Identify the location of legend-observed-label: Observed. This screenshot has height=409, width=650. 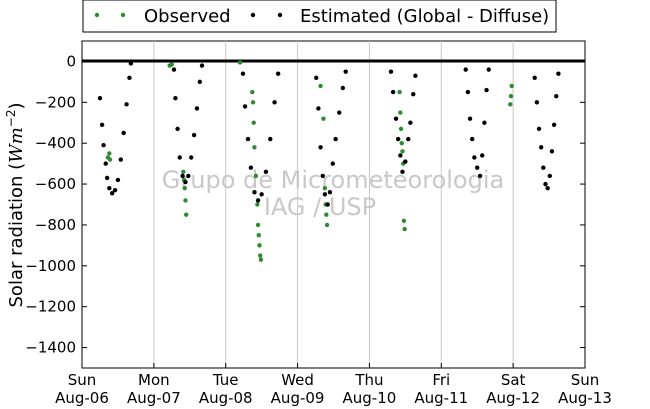
(187, 16).